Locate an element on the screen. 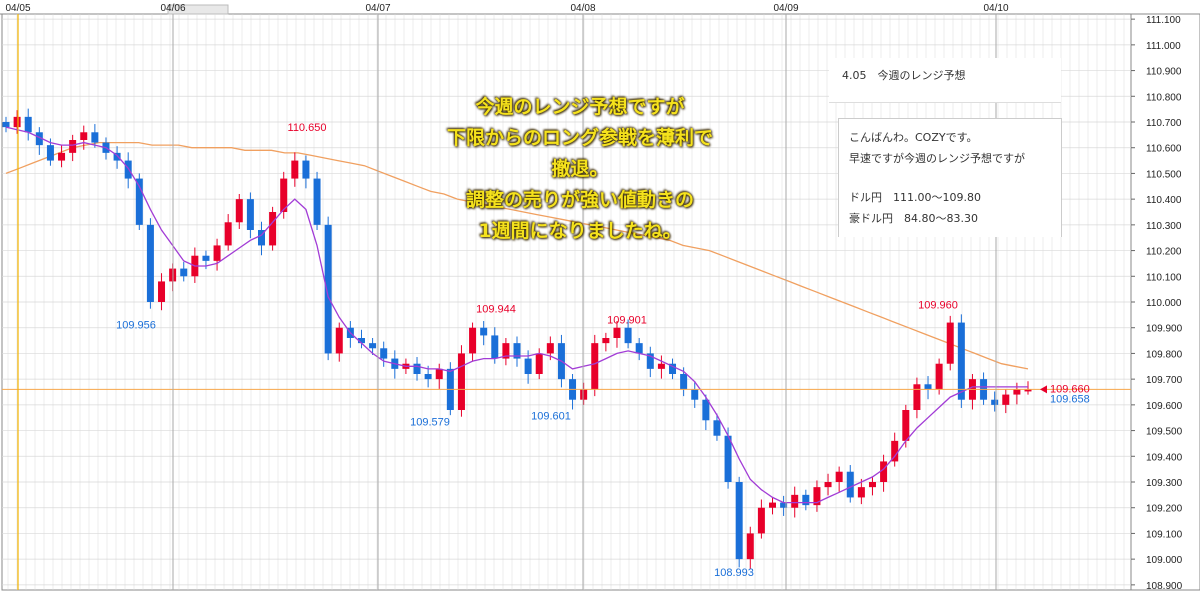 This screenshot has height=592, width=1200. x-tick-label: 04/05 is located at coordinates (17, 8).